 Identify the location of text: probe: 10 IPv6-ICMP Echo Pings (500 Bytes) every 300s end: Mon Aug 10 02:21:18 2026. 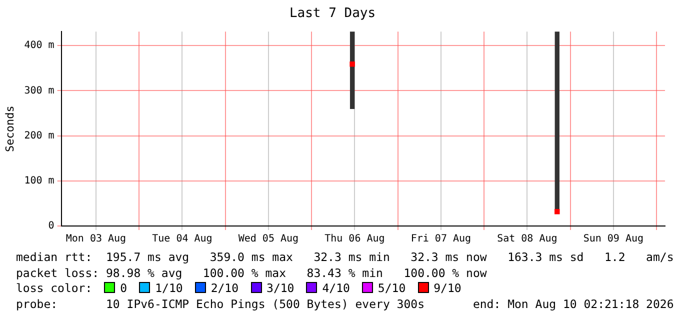
(345, 303).